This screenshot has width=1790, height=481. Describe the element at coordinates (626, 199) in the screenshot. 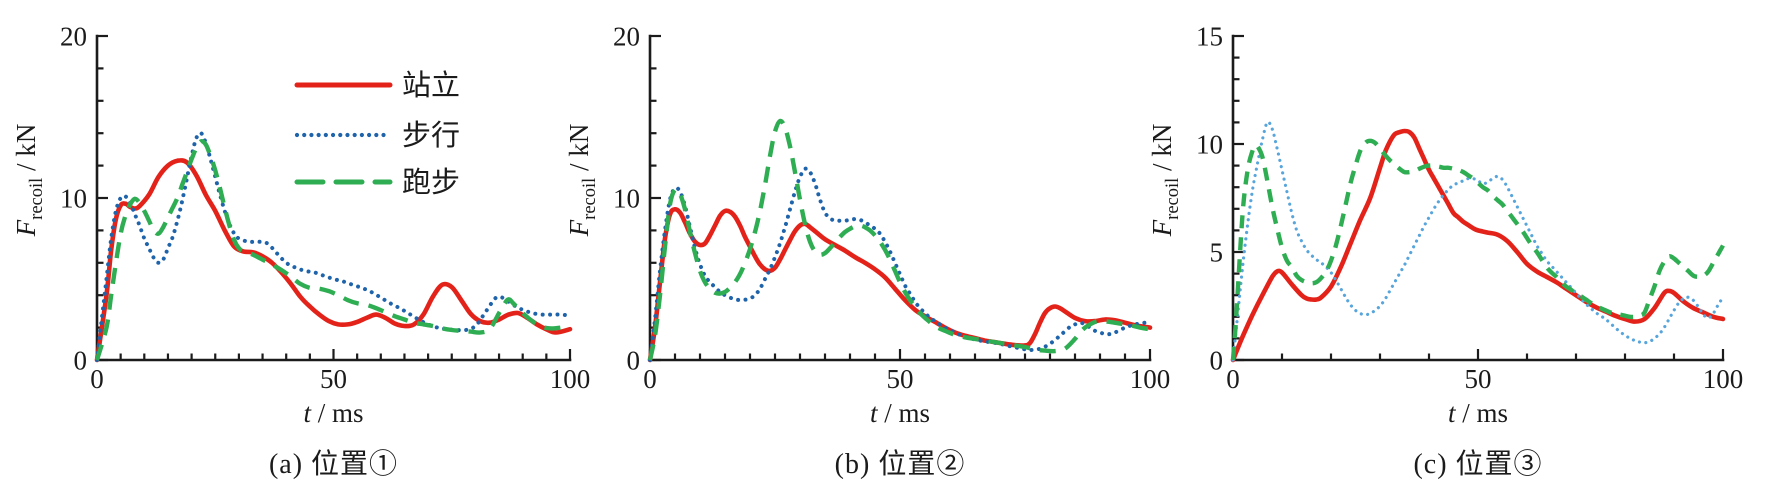

I see `chart-b-ytick-10: 10` at that location.